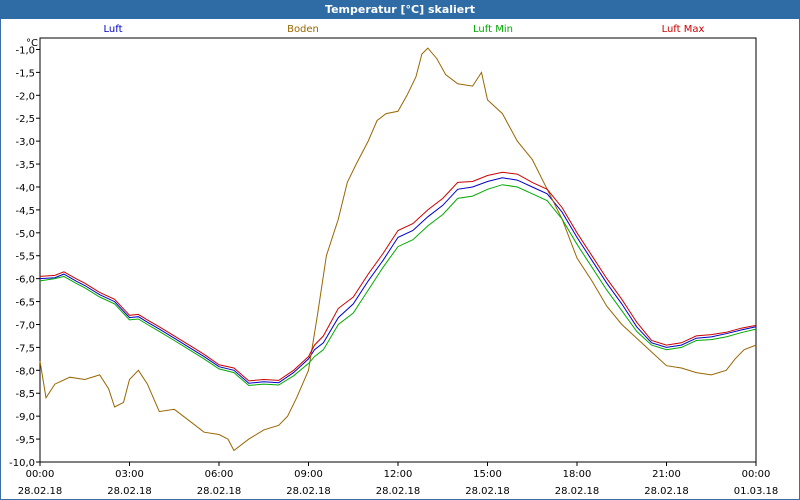 This screenshot has width=800, height=500. Describe the element at coordinates (25, 73) in the screenshot. I see `y-tick-label: -1,5` at that location.